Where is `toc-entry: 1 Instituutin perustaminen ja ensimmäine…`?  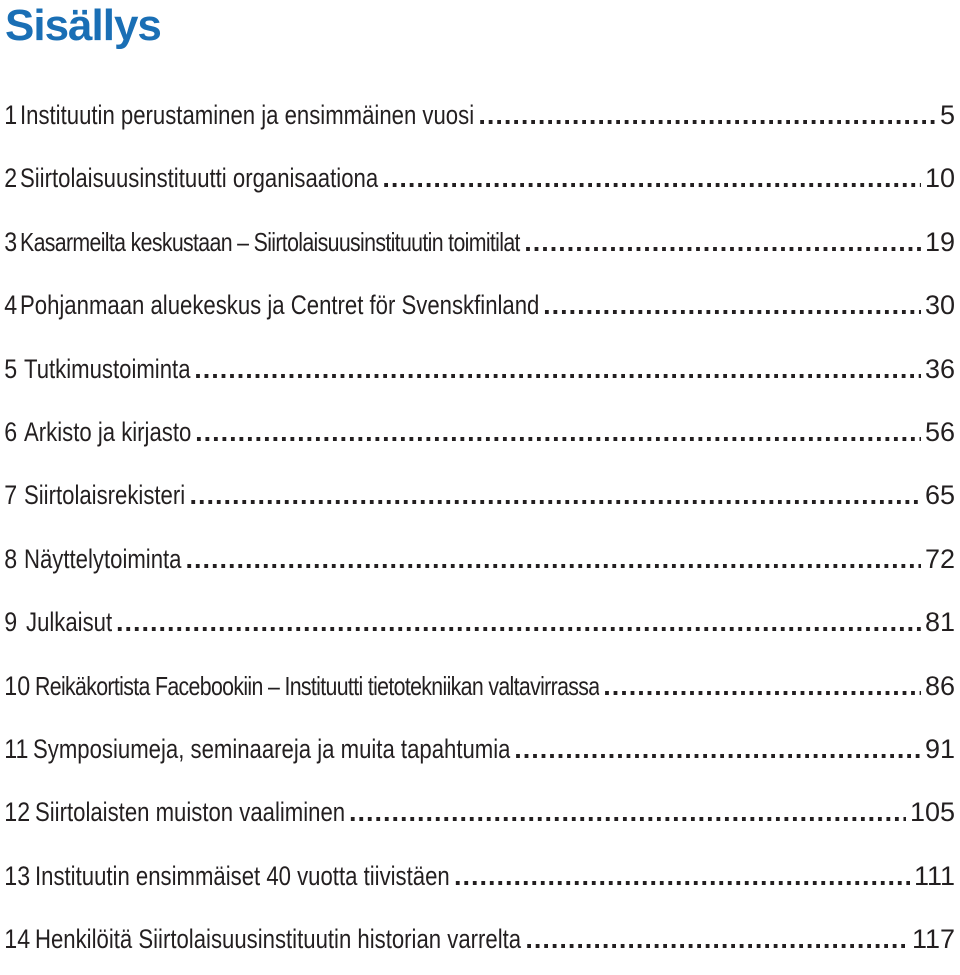
toc-entry: 1 Instituutin perustaminen ja ensimmäine… is located at coordinates (480, 119).